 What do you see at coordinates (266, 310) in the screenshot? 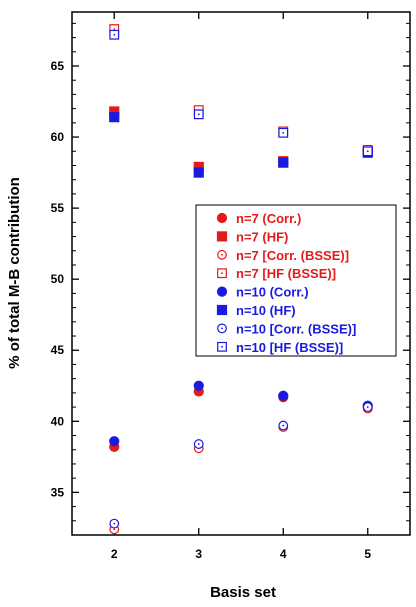
I see `legend-label: n=10 (HF)` at bounding box center [266, 310].